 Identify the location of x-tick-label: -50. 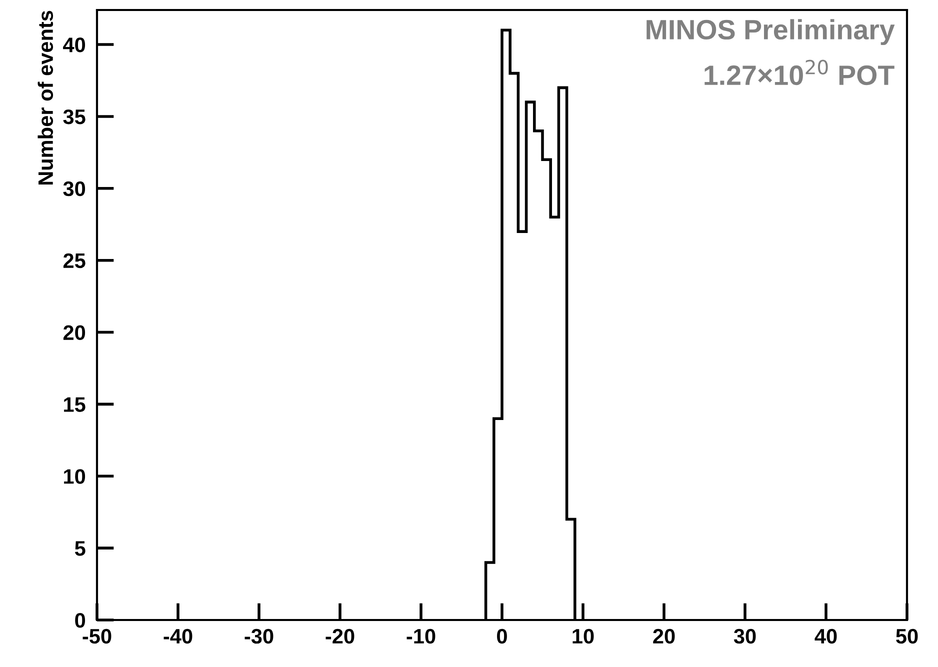
(97, 636).